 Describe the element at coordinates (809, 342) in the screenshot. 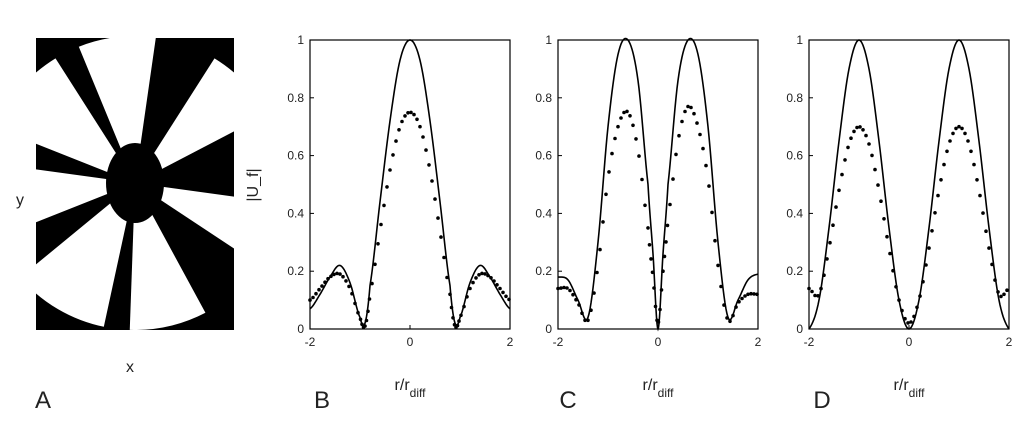

I see `panel-d-x-tick-label: -2` at that location.